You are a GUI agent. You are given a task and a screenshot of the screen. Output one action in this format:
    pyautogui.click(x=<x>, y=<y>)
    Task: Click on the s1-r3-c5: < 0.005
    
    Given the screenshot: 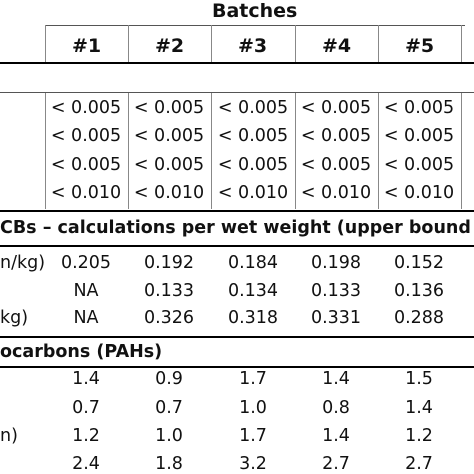 What is the action you would take?
    pyautogui.click(x=419, y=165)
    